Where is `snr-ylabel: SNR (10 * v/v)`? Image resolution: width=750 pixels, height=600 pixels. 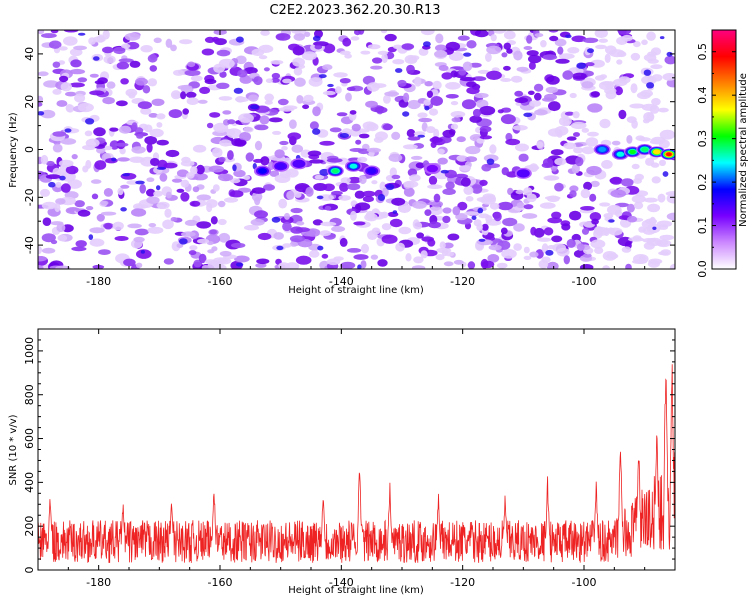
snr-ylabel: SNR (10 * v/v) is located at coordinates (13, 449).